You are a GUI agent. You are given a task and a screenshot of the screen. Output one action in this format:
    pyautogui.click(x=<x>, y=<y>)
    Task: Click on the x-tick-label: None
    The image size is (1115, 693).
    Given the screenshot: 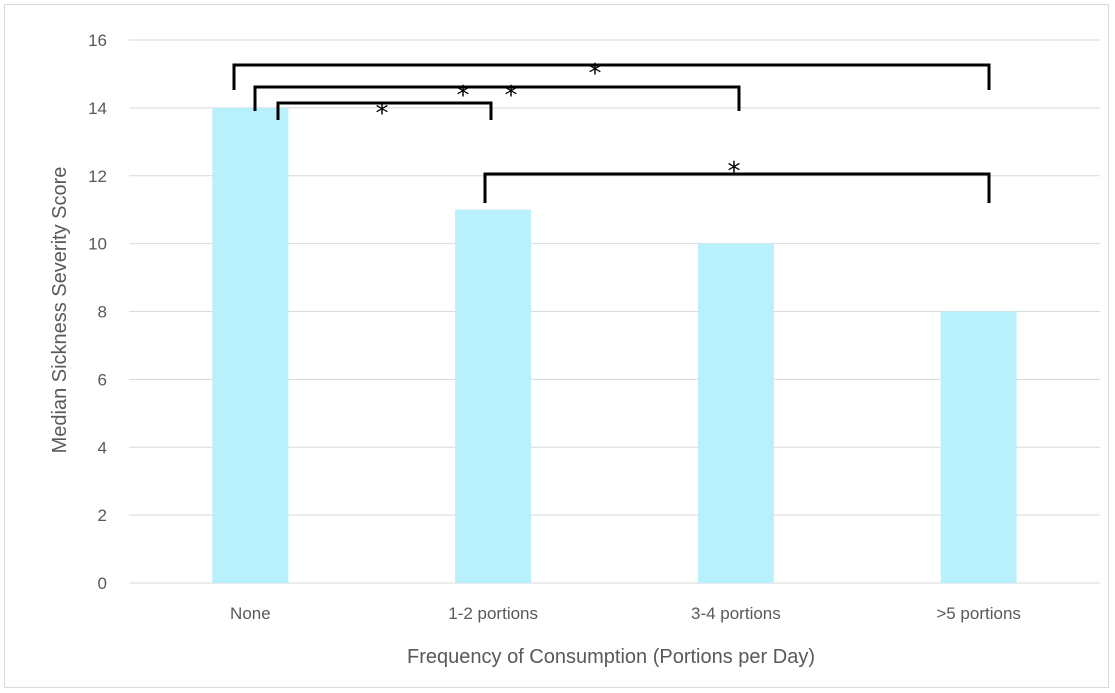 What is the action you would take?
    pyautogui.click(x=250, y=613)
    